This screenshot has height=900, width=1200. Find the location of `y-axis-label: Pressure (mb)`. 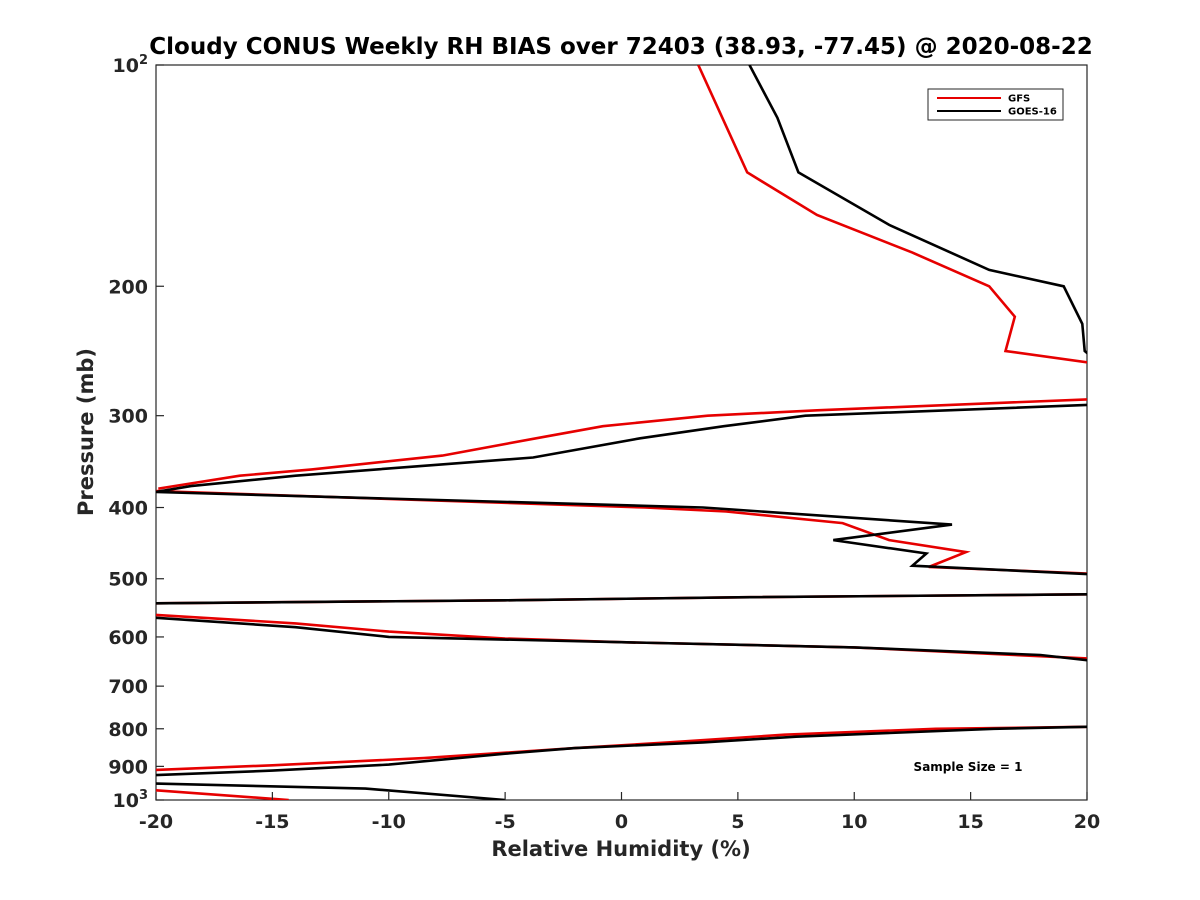

y-axis-label: Pressure (mb) is located at coordinates (86, 432).